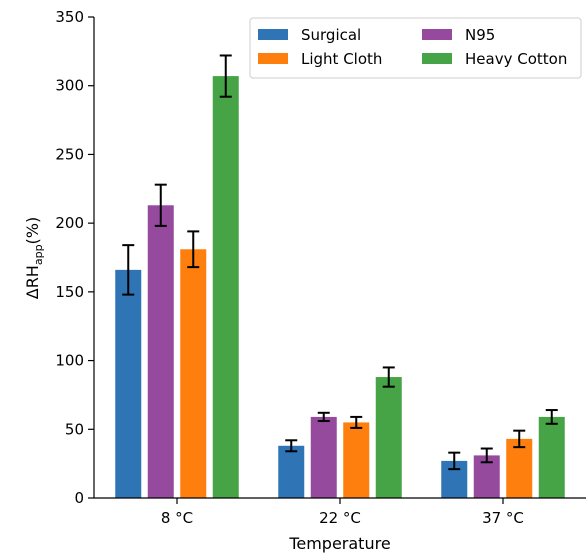 Image resolution: width=586 pixels, height=553 pixels. What do you see at coordinates (516, 59) in the screenshot?
I see `legend-label-heavy-cotton: Heavy Cotton` at bounding box center [516, 59].